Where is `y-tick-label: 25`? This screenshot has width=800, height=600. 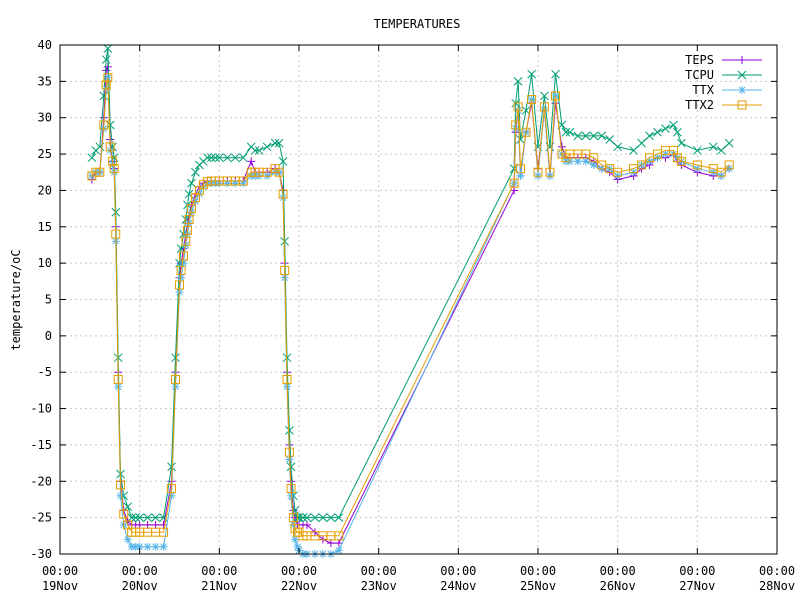
y-tick-label: 25 is located at coordinates (45, 154).